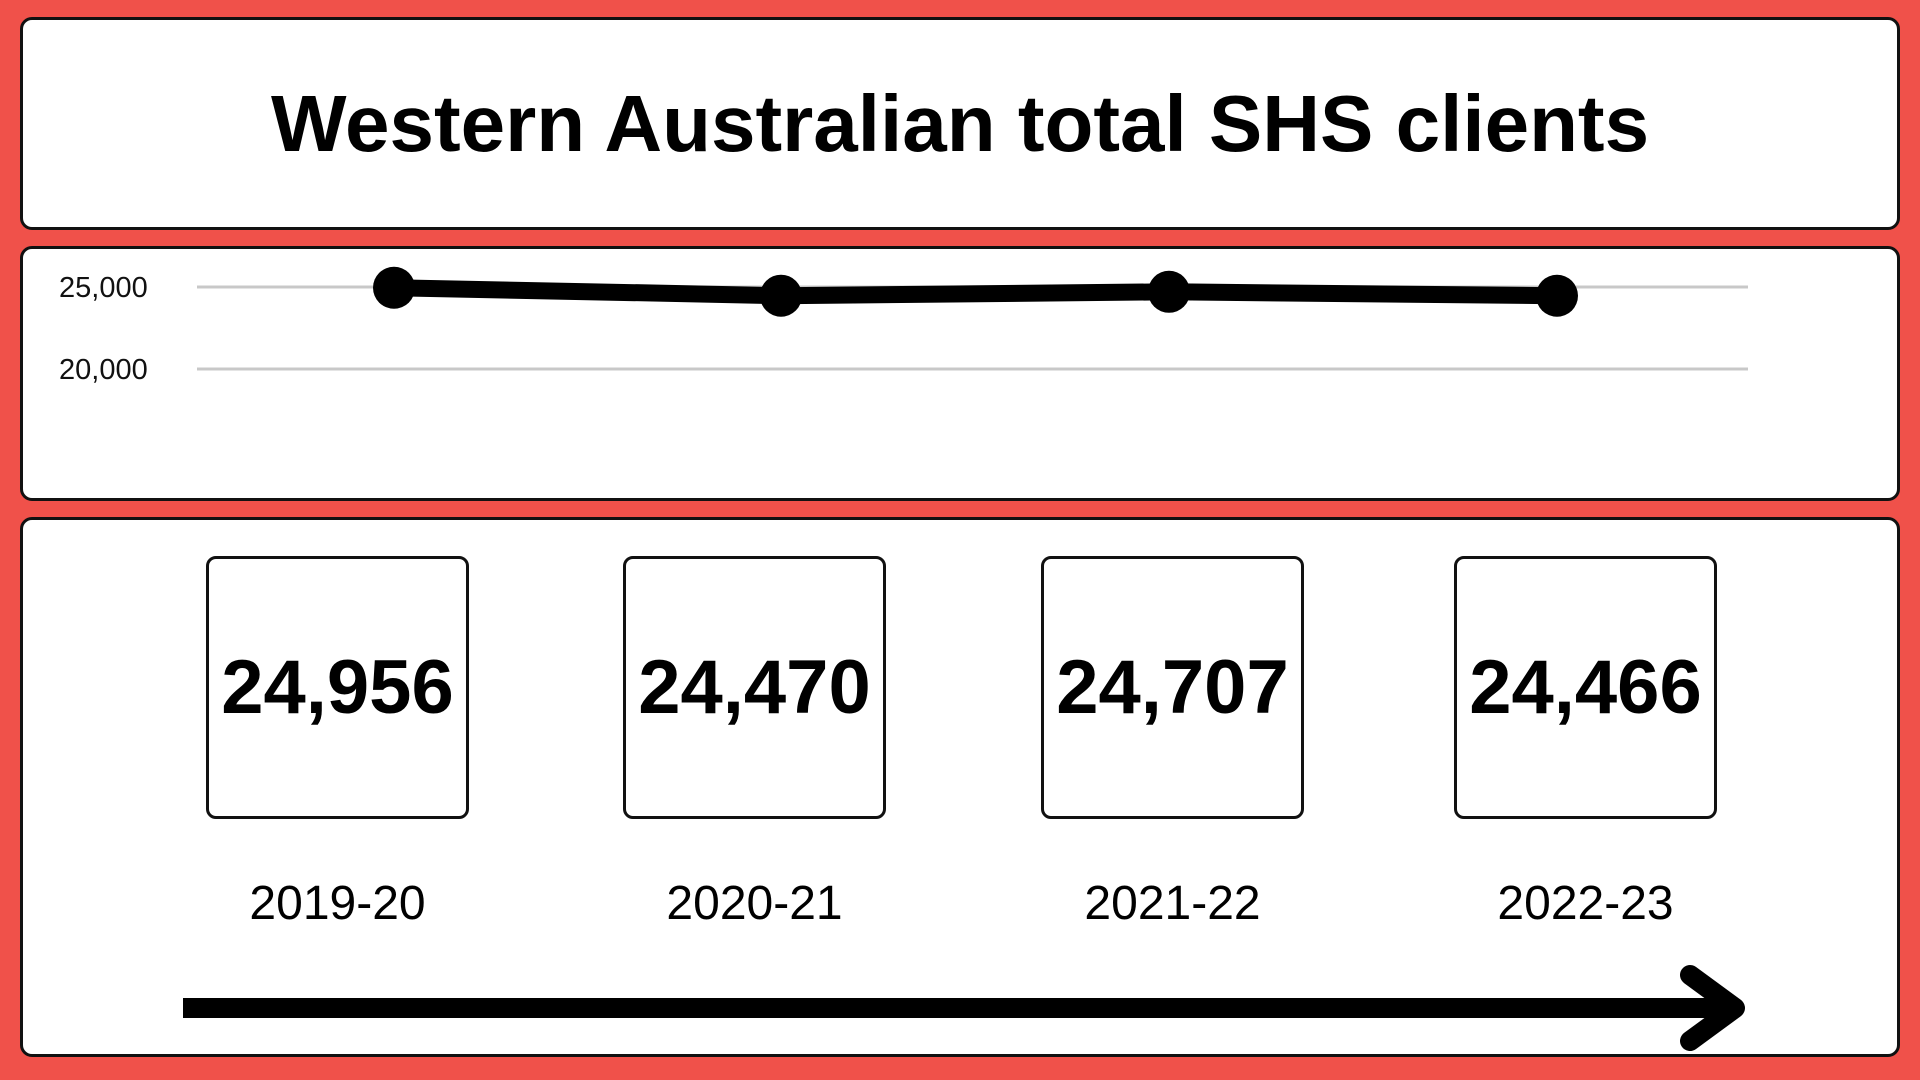  What do you see at coordinates (1585, 903) in the screenshot?
I see `year-label: 2022-23` at bounding box center [1585, 903].